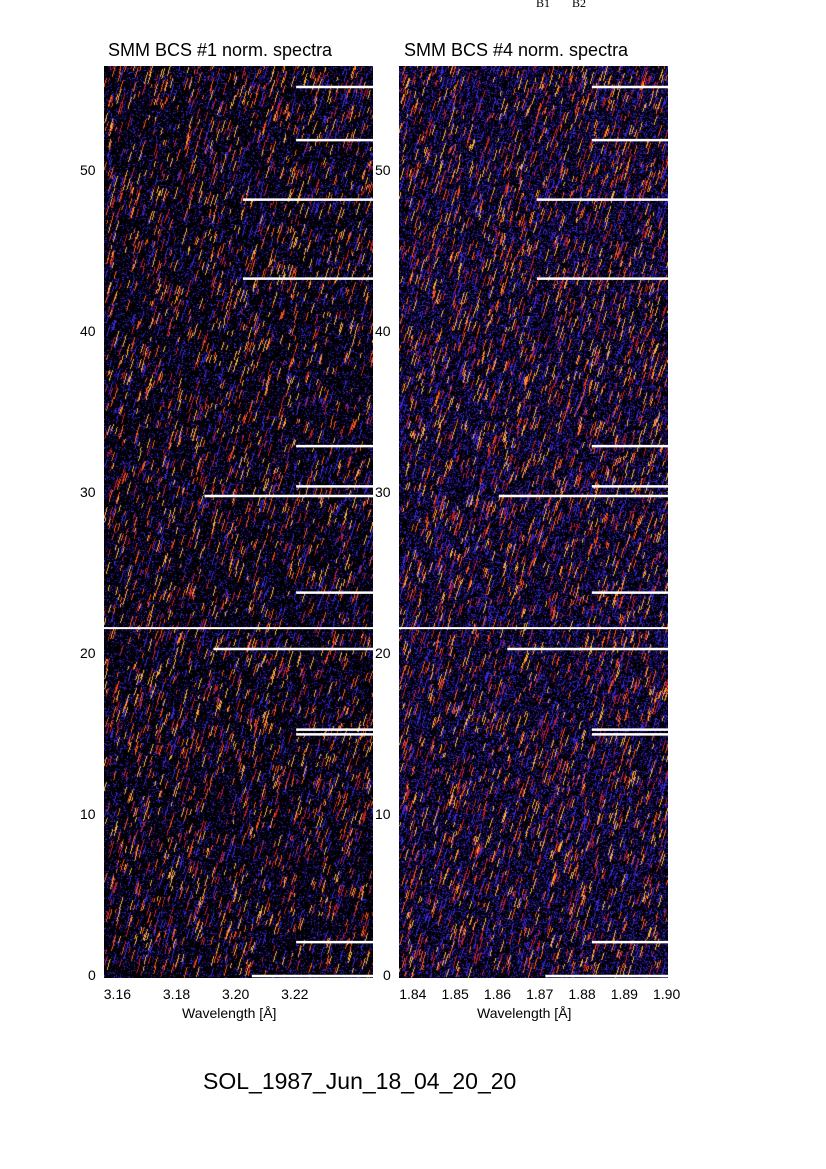 The image size is (826, 1169). Describe the element at coordinates (667, 994) in the screenshot. I see `x-tick-label: 1.90` at that location.